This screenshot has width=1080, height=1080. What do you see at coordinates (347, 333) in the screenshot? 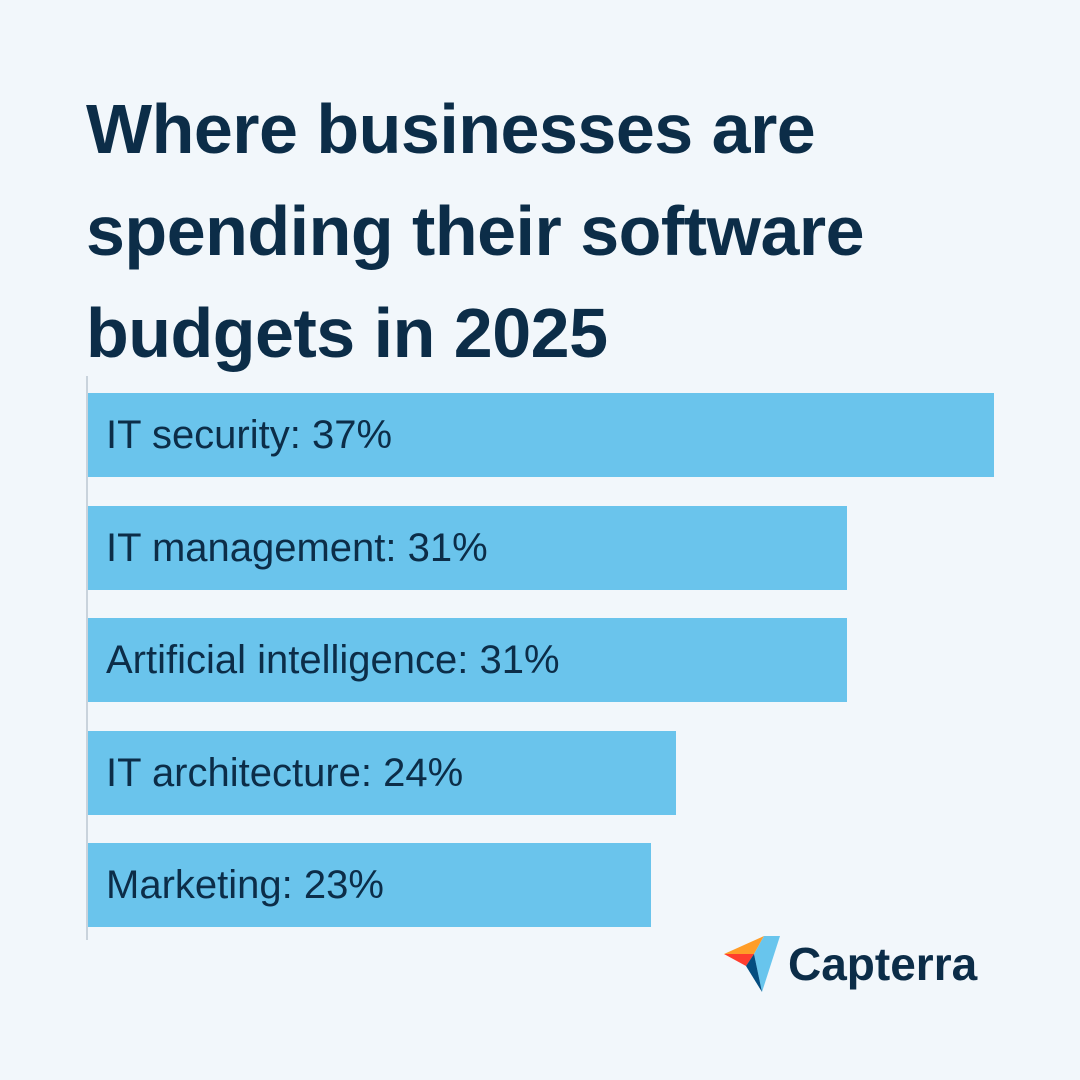
I see `title-line-3: budgets in 2025` at bounding box center [347, 333].